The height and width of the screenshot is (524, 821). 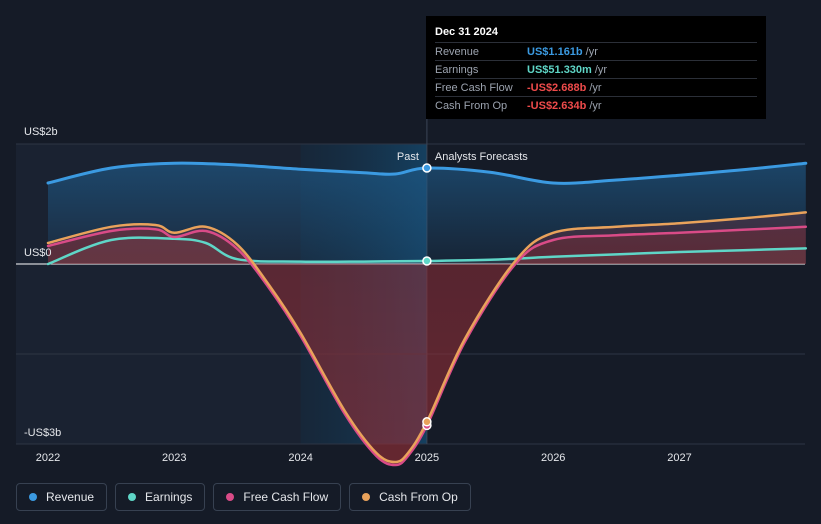 What do you see at coordinates (300, 458) in the screenshot?
I see `x-tick-label: 2024` at bounding box center [300, 458].